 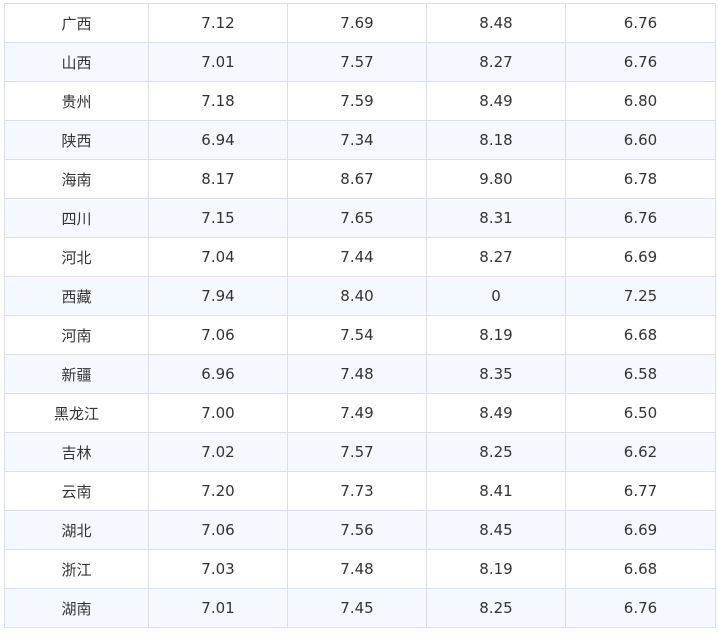 What do you see at coordinates (76, 452) in the screenshot?
I see `province-cell: 吉林` at bounding box center [76, 452].